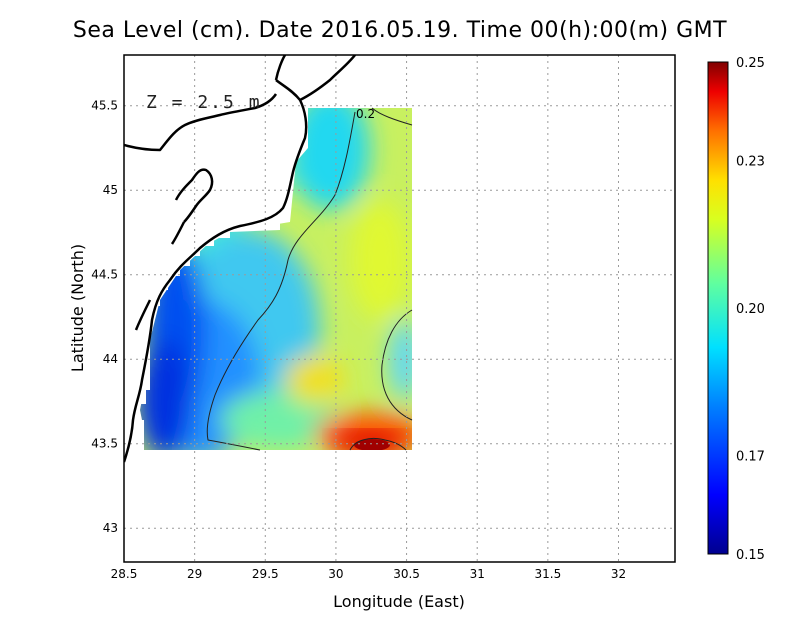 This screenshot has height=618, width=800. What do you see at coordinates (750, 457) in the screenshot?
I see `colorbar-tick-label: 0.17` at bounding box center [750, 457].